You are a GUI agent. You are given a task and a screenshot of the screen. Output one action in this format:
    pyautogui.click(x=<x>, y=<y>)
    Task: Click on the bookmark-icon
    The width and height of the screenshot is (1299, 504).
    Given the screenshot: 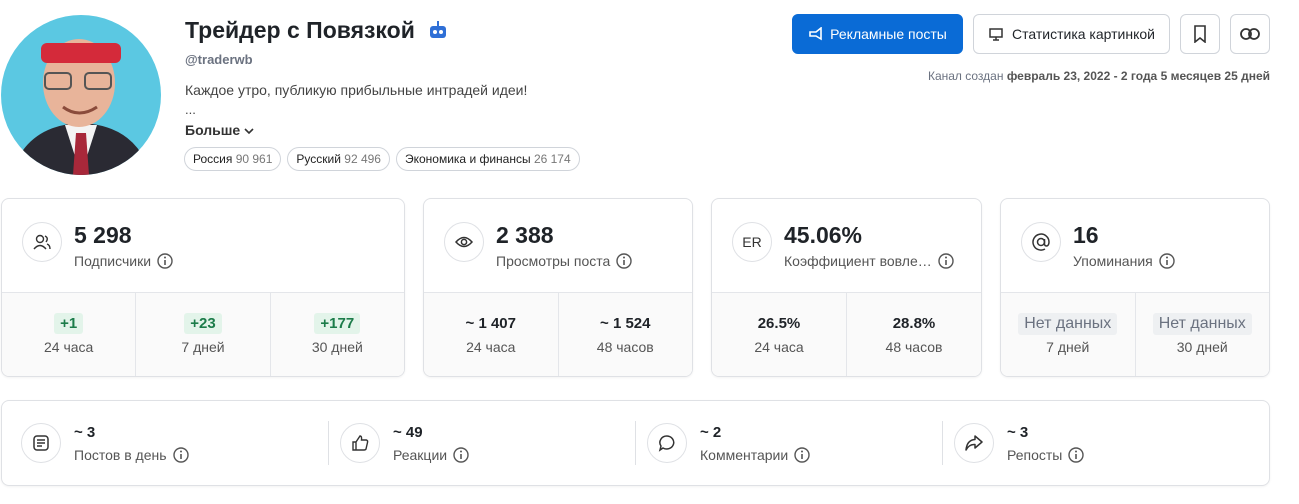 What is the action you would take?
    pyautogui.click(x=1200, y=34)
    